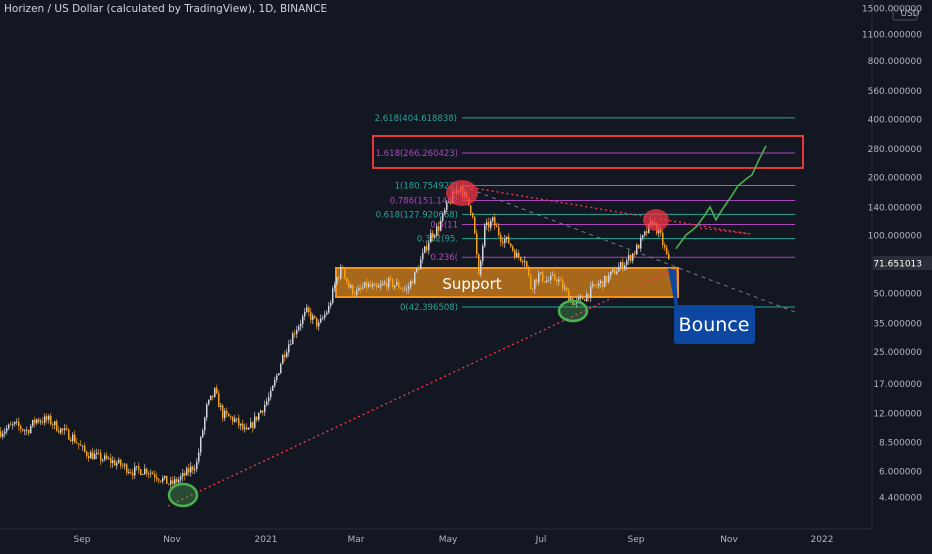 The height and width of the screenshot is (554, 932). Describe the element at coordinates (417, 154) in the screenshot. I see `fib-level-label: 1.618(266.260423)` at that location.